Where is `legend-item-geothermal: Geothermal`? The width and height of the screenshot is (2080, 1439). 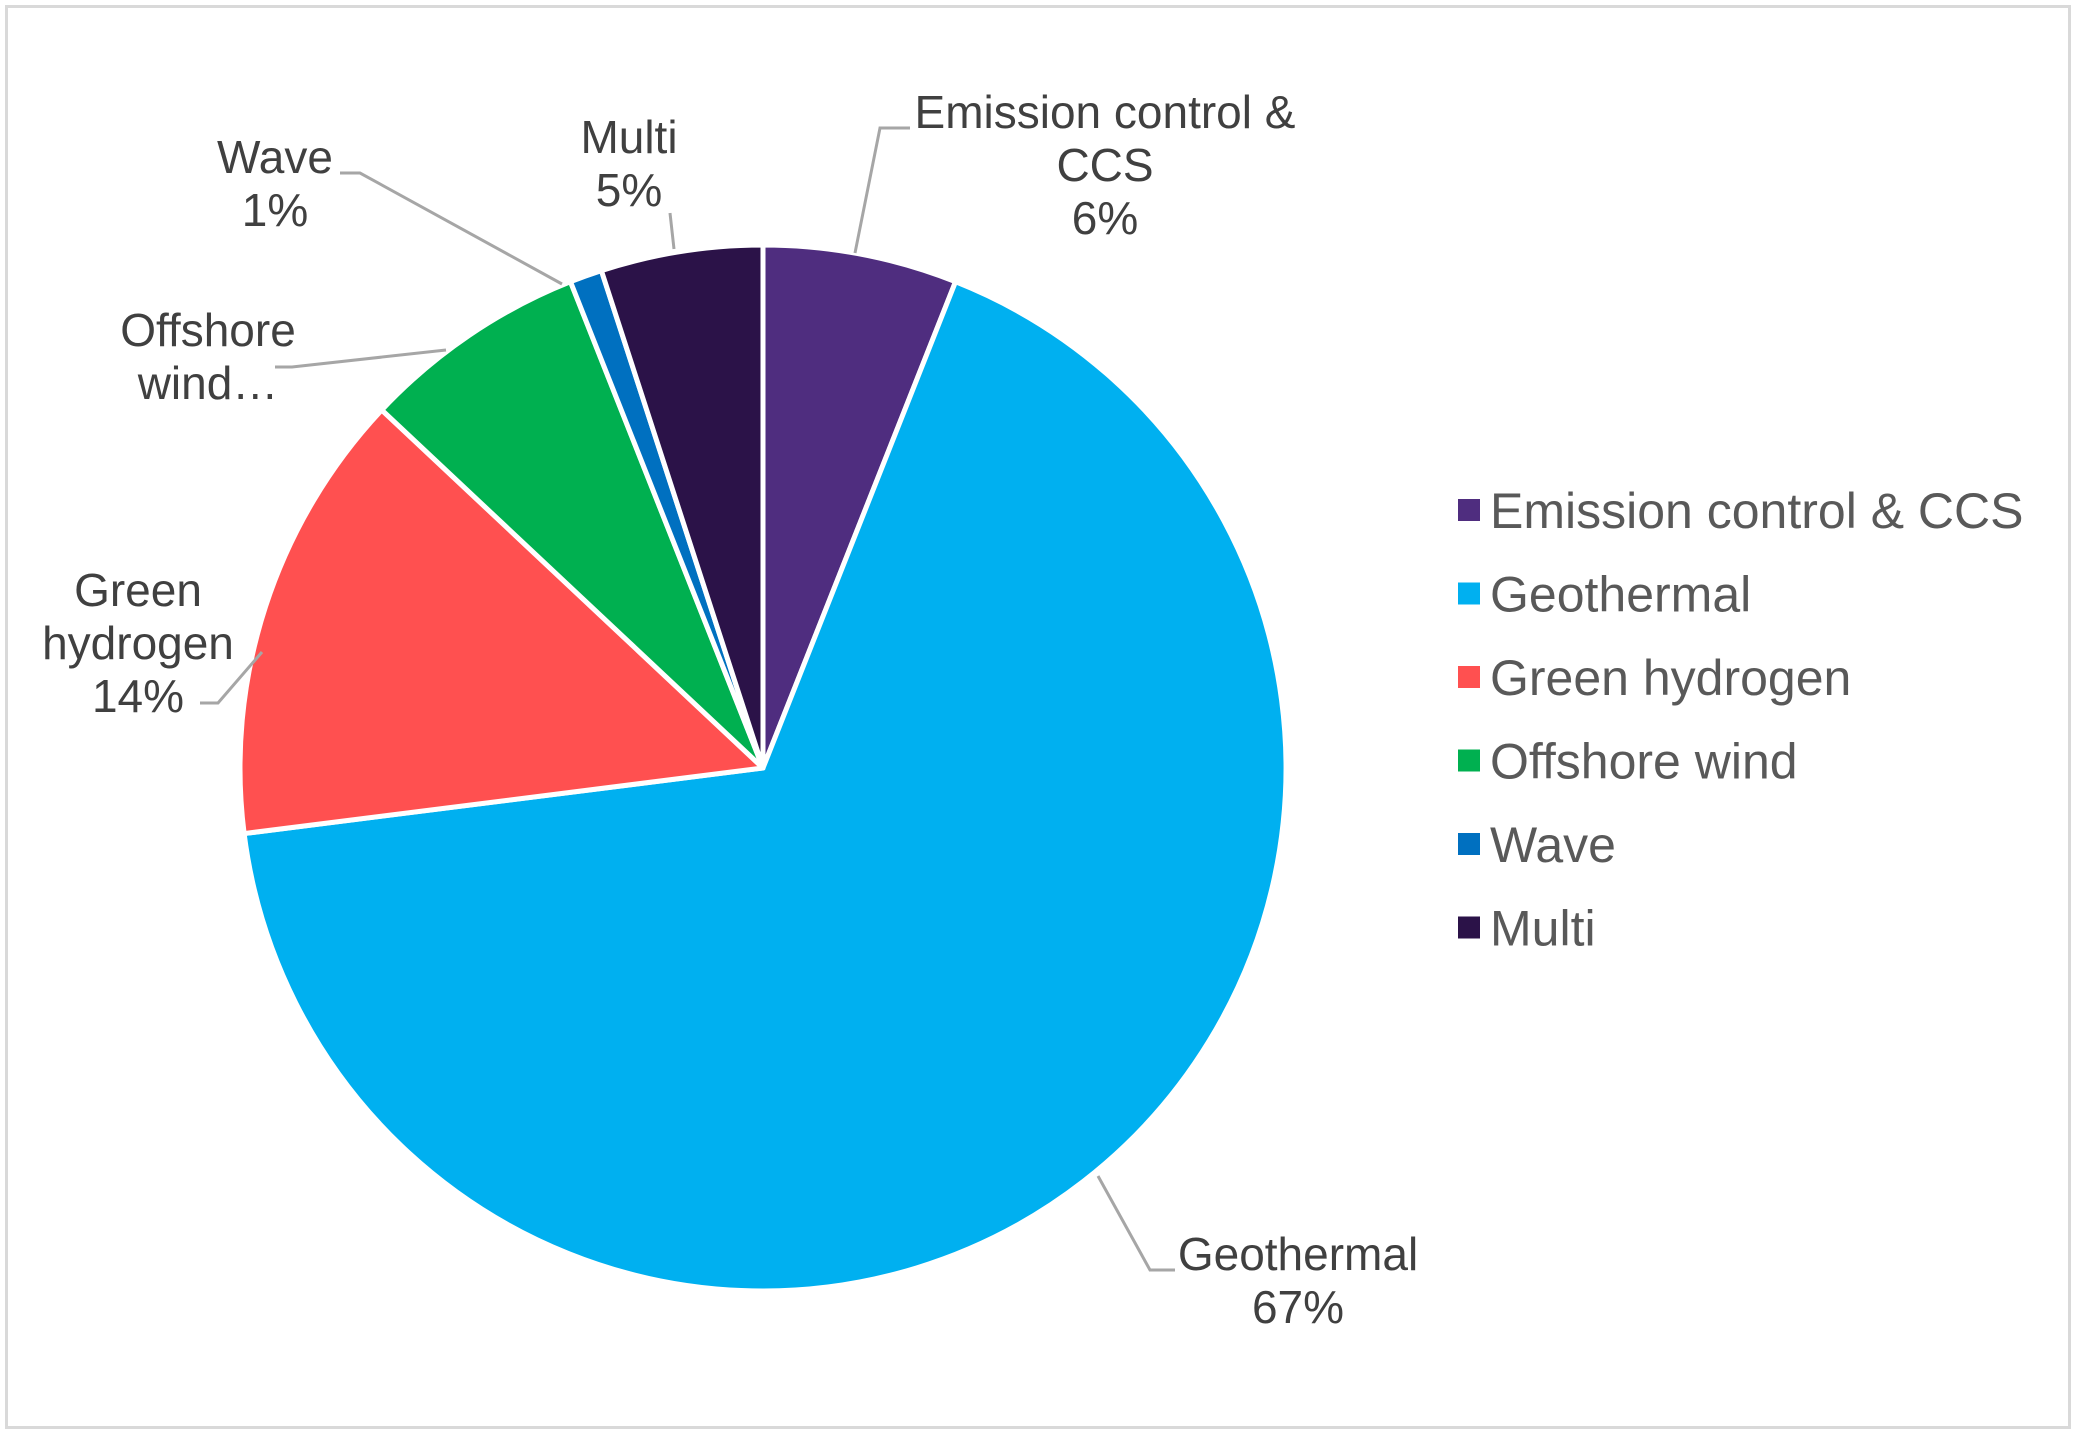
legend-item-geothermal: Geothermal is located at coordinates (1604, 595).